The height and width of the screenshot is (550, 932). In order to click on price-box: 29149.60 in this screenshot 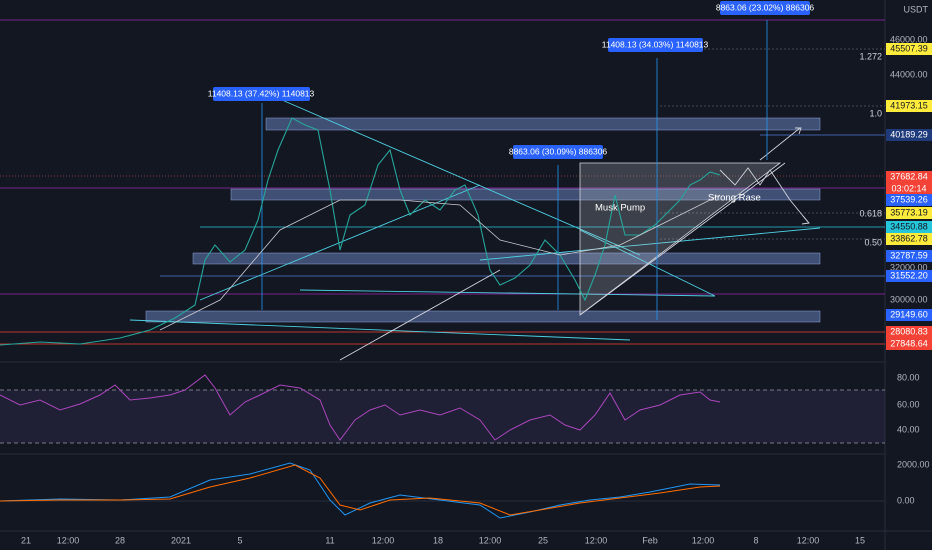, I will do `click(909, 315)`.